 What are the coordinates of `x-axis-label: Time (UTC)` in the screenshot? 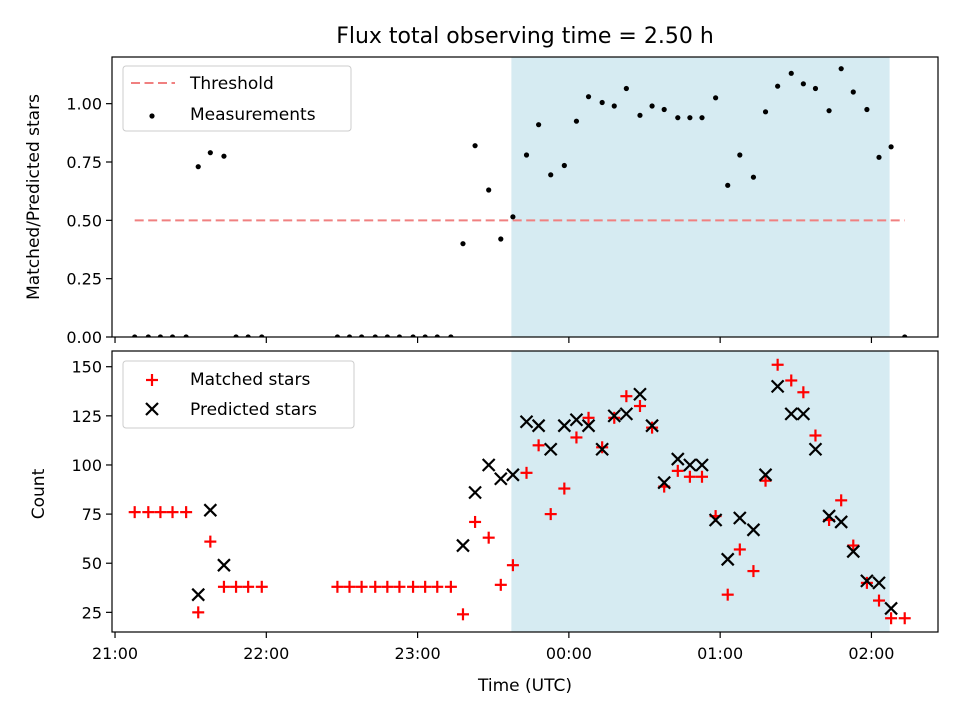 It's located at (524, 686).